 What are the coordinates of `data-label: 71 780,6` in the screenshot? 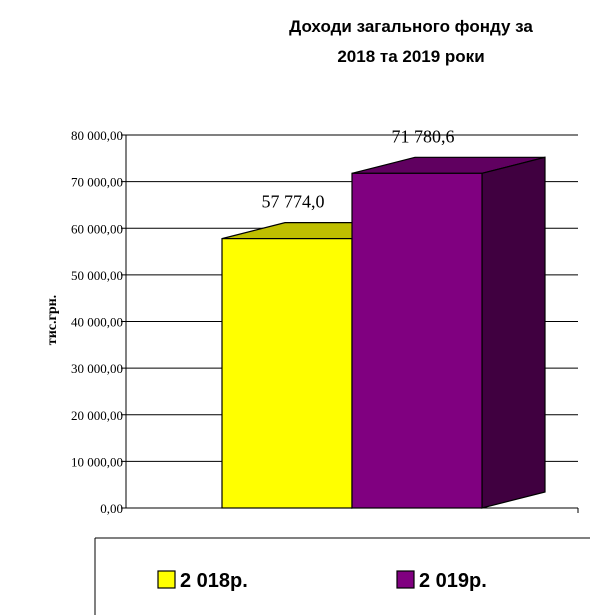 It's located at (423, 136).